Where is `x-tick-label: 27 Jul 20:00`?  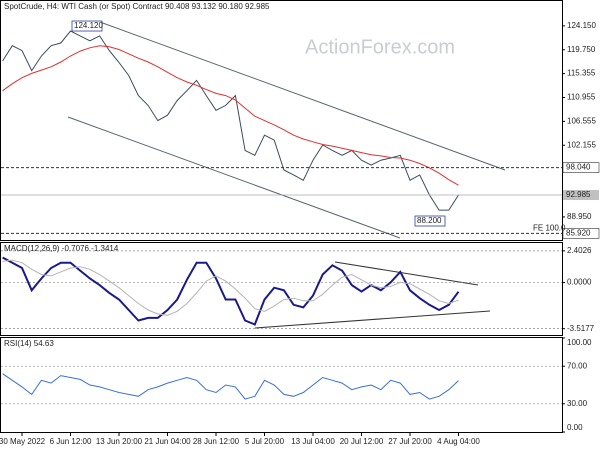 x-tick-label: 27 Jul 20:00 is located at coordinates (410, 441).